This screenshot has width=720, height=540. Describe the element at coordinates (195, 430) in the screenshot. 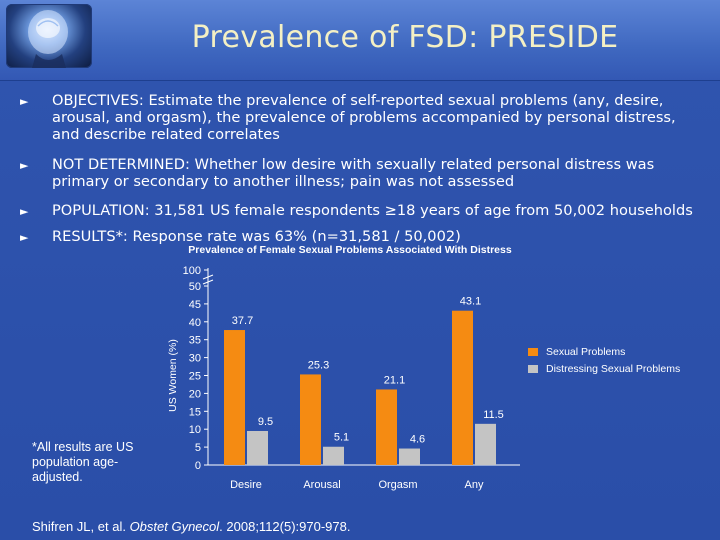

I see `y-tick-label: 10` at that location.